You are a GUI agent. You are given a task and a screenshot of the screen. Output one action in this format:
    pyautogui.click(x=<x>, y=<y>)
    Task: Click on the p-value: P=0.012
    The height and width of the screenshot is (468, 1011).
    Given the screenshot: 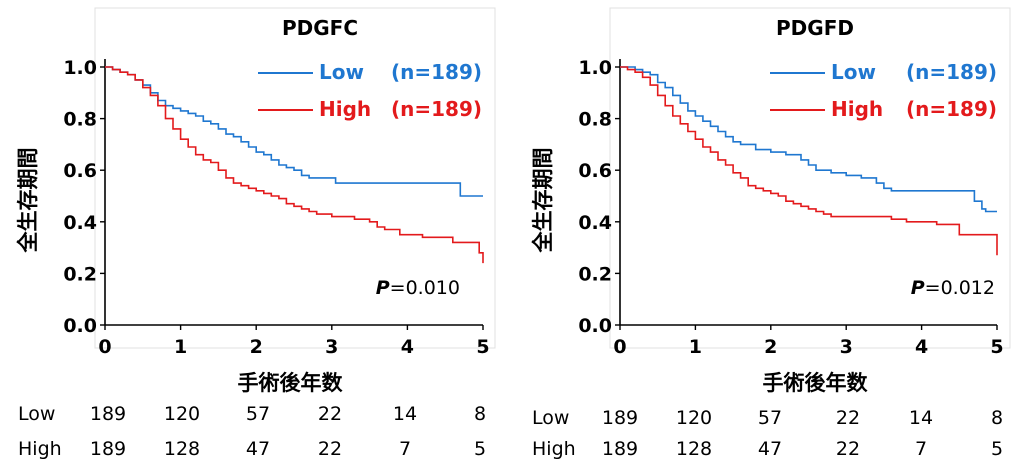 What is the action you would take?
    pyautogui.click(x=953, y=288)
    